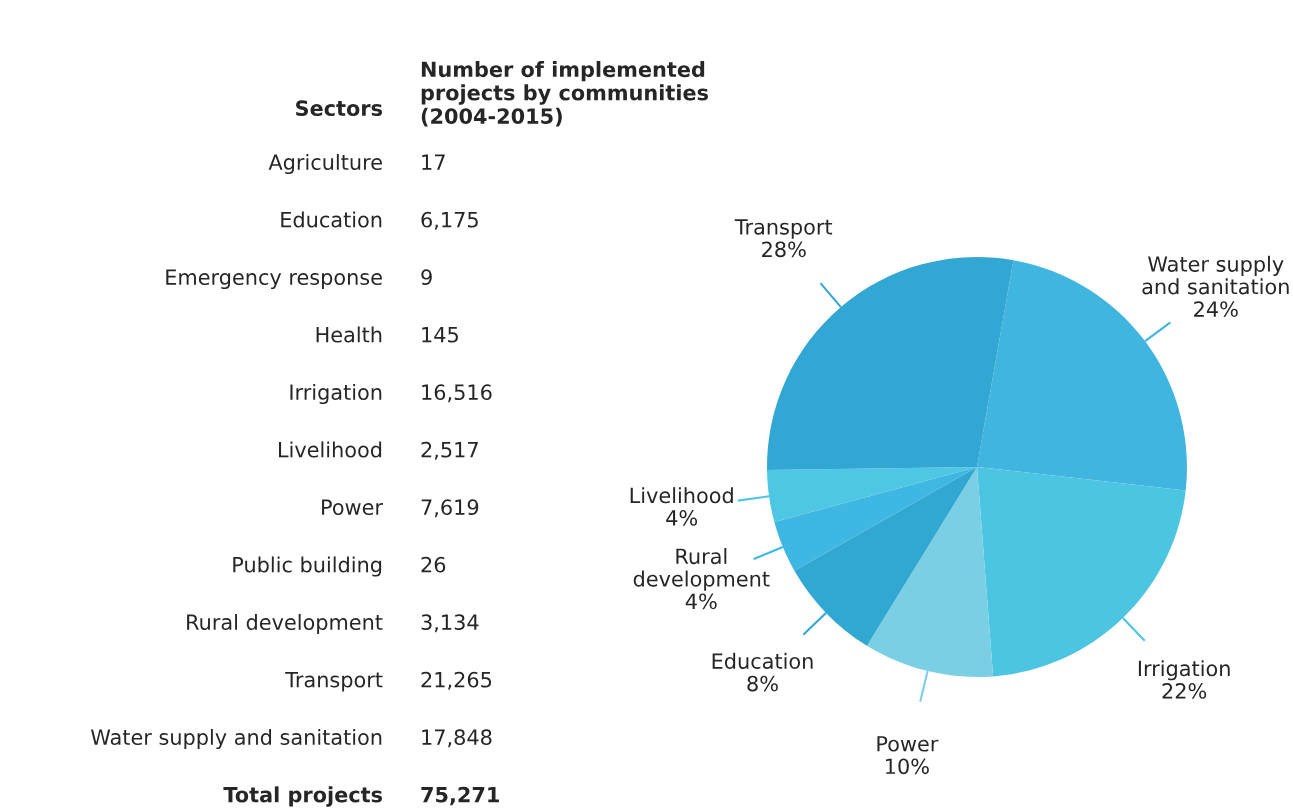 This screenshot has width=1293, height=809. Describe the element at coordinates (450, 623) in the screenshot. I see `text: 3,134` at that location.